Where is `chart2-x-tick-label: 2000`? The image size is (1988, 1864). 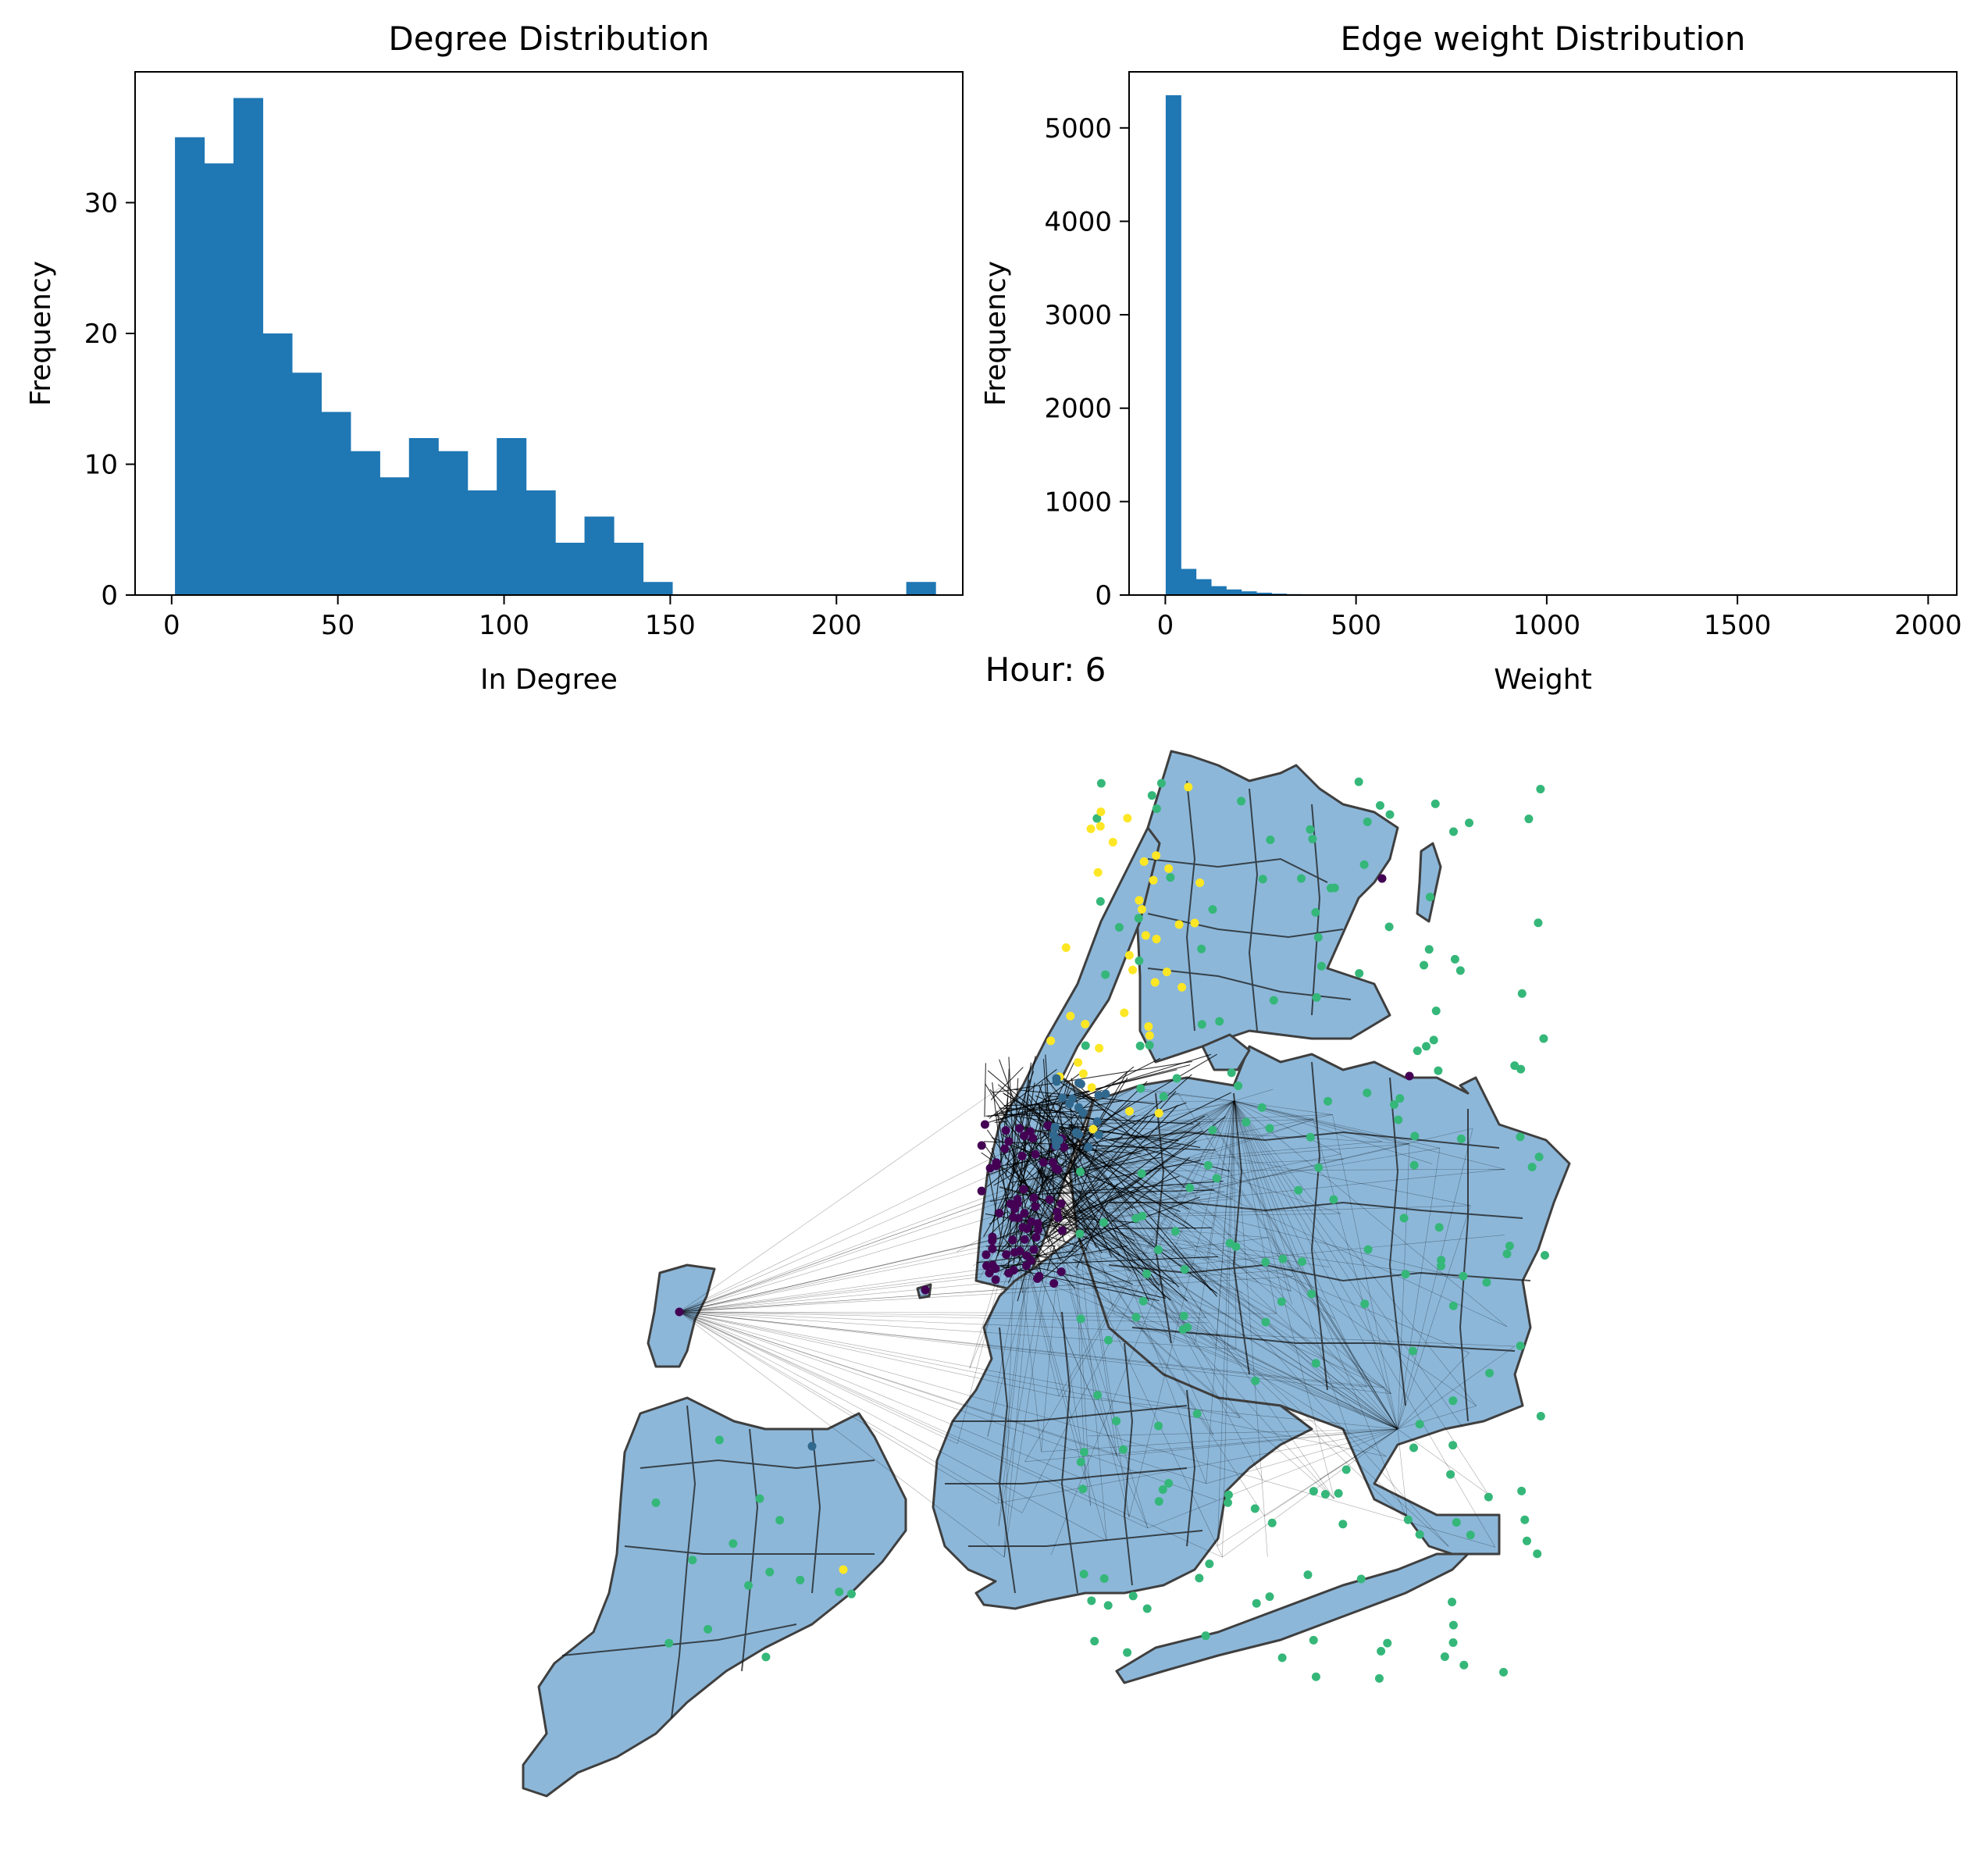 chart2-x-tick-label: 2000 is located at coordinates (1928, 625).